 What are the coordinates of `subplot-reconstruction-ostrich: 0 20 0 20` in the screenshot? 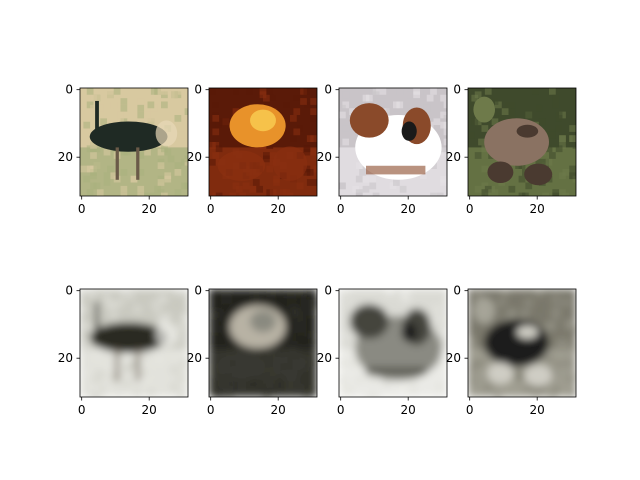 It's located at (123, 350).